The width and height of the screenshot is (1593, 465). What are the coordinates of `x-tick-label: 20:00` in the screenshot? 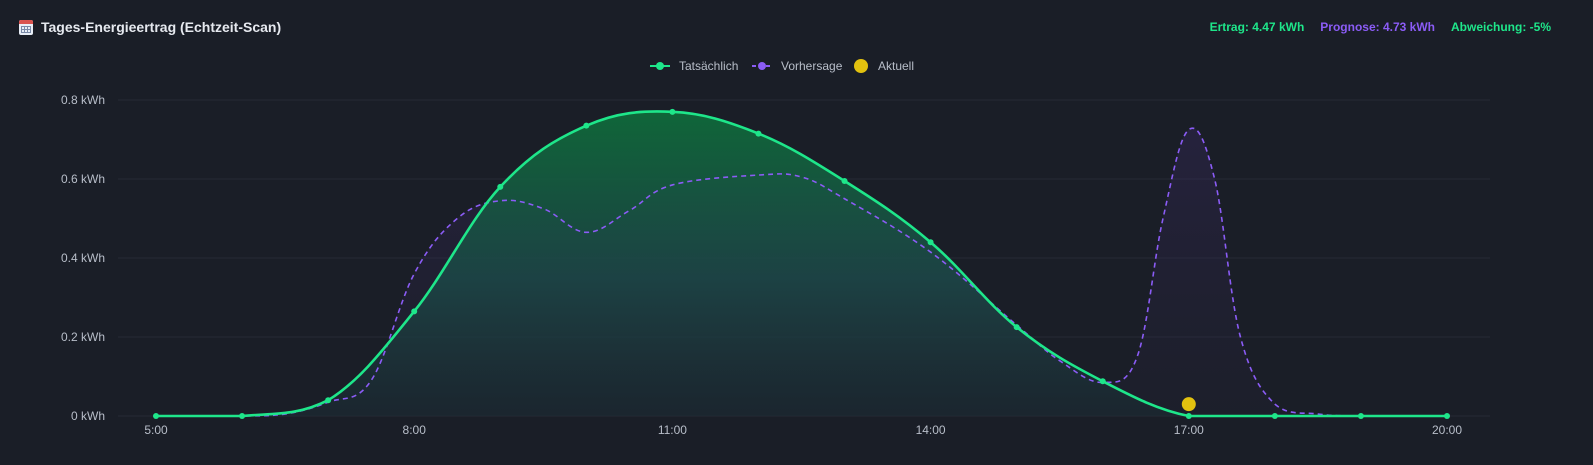 It's located at (1447, 430).